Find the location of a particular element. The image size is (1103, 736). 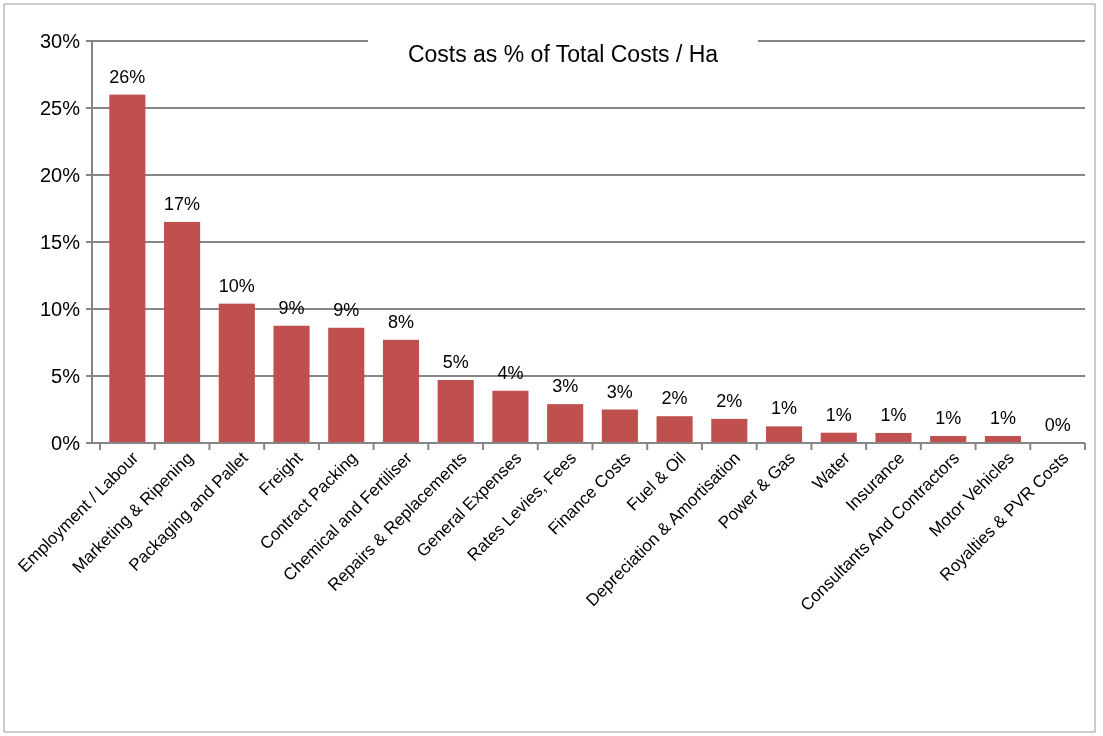

chart-title: Costs as % of Total Costs / Ha is located at coordinates (563, 54).